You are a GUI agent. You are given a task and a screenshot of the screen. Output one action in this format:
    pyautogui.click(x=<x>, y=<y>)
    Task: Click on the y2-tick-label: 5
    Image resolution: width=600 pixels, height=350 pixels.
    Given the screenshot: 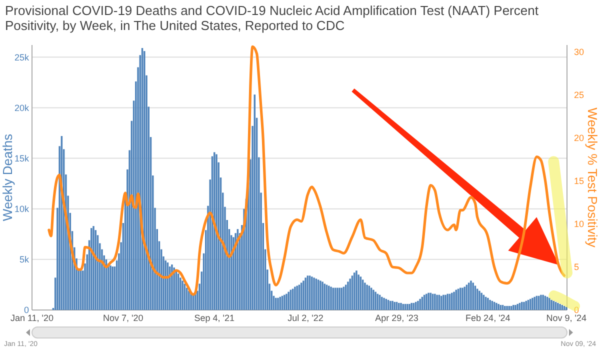 What is the action you would take?
    pyautogui.click(x=577, y=267)
    